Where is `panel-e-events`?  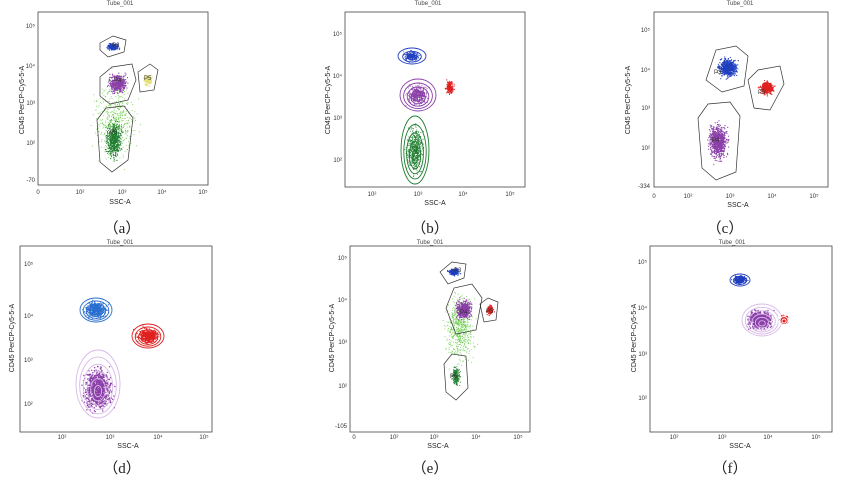 panel-e-events is located at coordinates (468, 327).